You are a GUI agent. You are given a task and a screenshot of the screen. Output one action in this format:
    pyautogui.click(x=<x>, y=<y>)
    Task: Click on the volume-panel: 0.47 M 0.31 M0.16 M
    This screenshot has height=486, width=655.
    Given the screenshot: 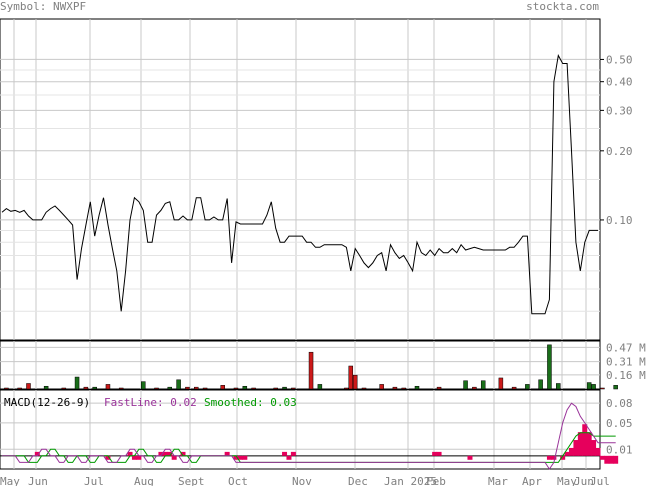 What is the action you would take?
    pyautogui.click(x=323, y=365)
    